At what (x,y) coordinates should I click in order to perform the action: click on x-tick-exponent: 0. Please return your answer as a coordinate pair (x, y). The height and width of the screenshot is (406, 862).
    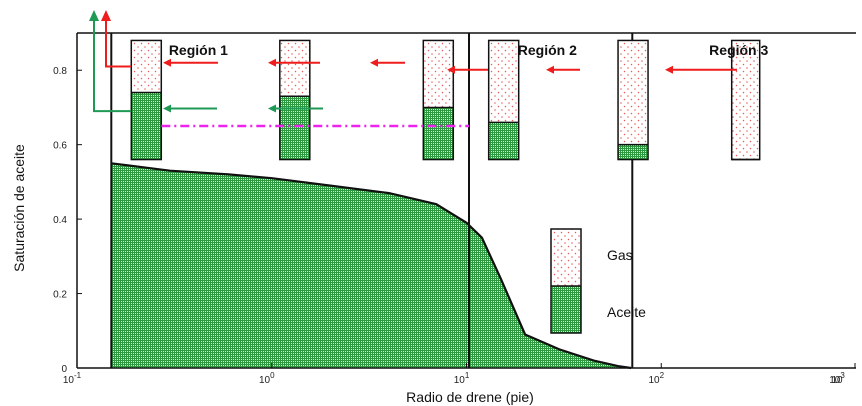
    Looking at the image, I should click on (272, 375).